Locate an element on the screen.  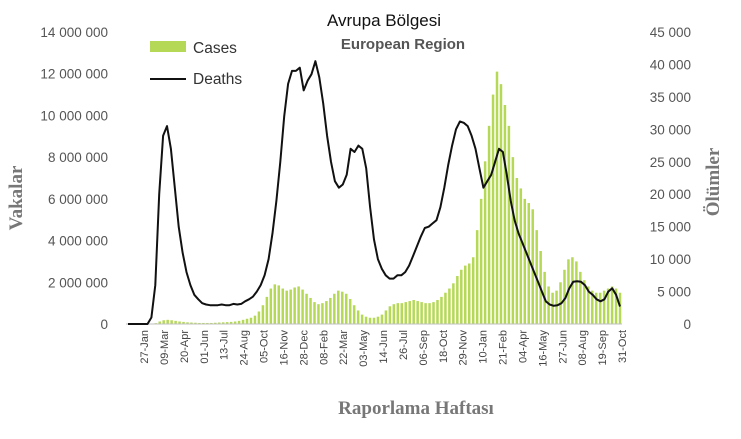
y2-tick-label: 15 000 is located at coordinates (670, 227).